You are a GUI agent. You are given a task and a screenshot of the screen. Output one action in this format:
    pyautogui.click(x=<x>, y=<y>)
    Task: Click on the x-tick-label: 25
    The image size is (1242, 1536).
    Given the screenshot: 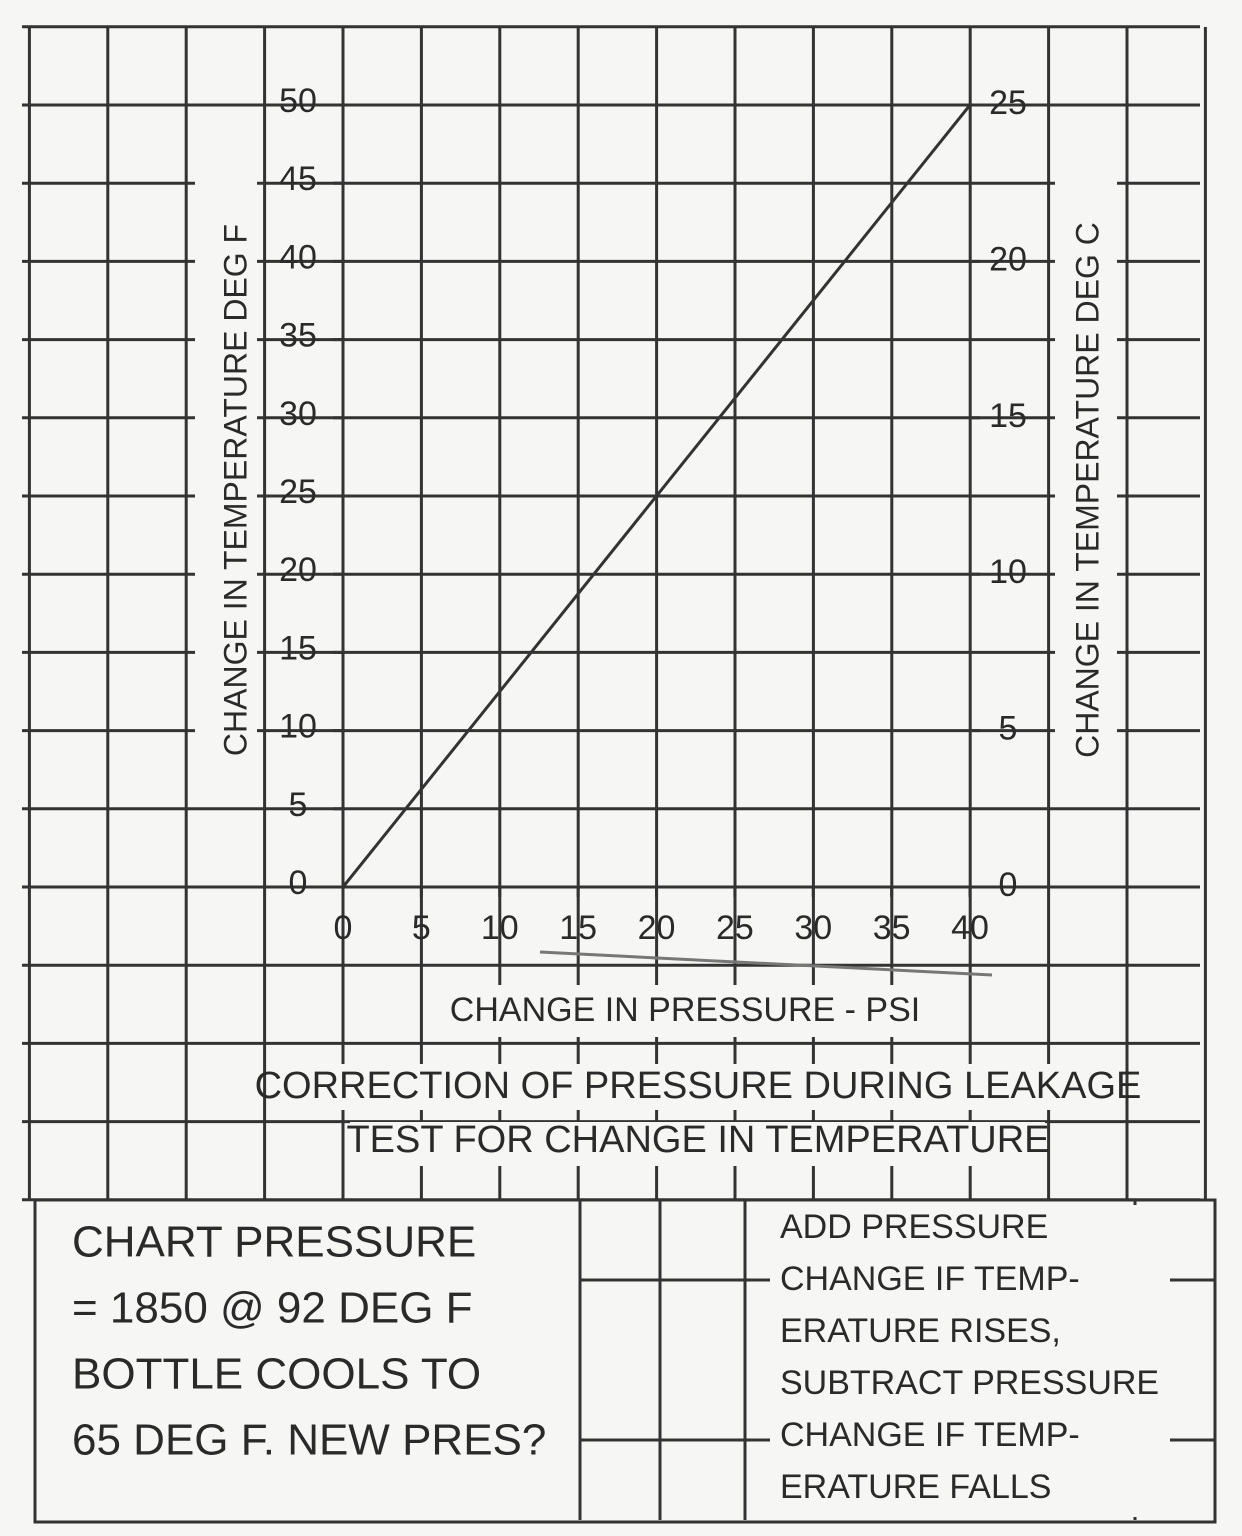 What is the action you would take?
    pyautogui.click(x=735, y=928)
    